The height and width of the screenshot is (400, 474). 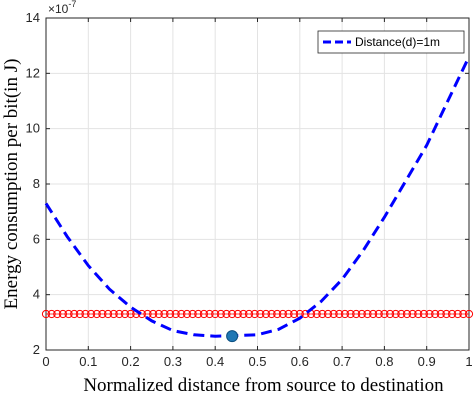 I want to click on y-axis-label: Energy consumption per bit(in J), so click(x=11, y=184).